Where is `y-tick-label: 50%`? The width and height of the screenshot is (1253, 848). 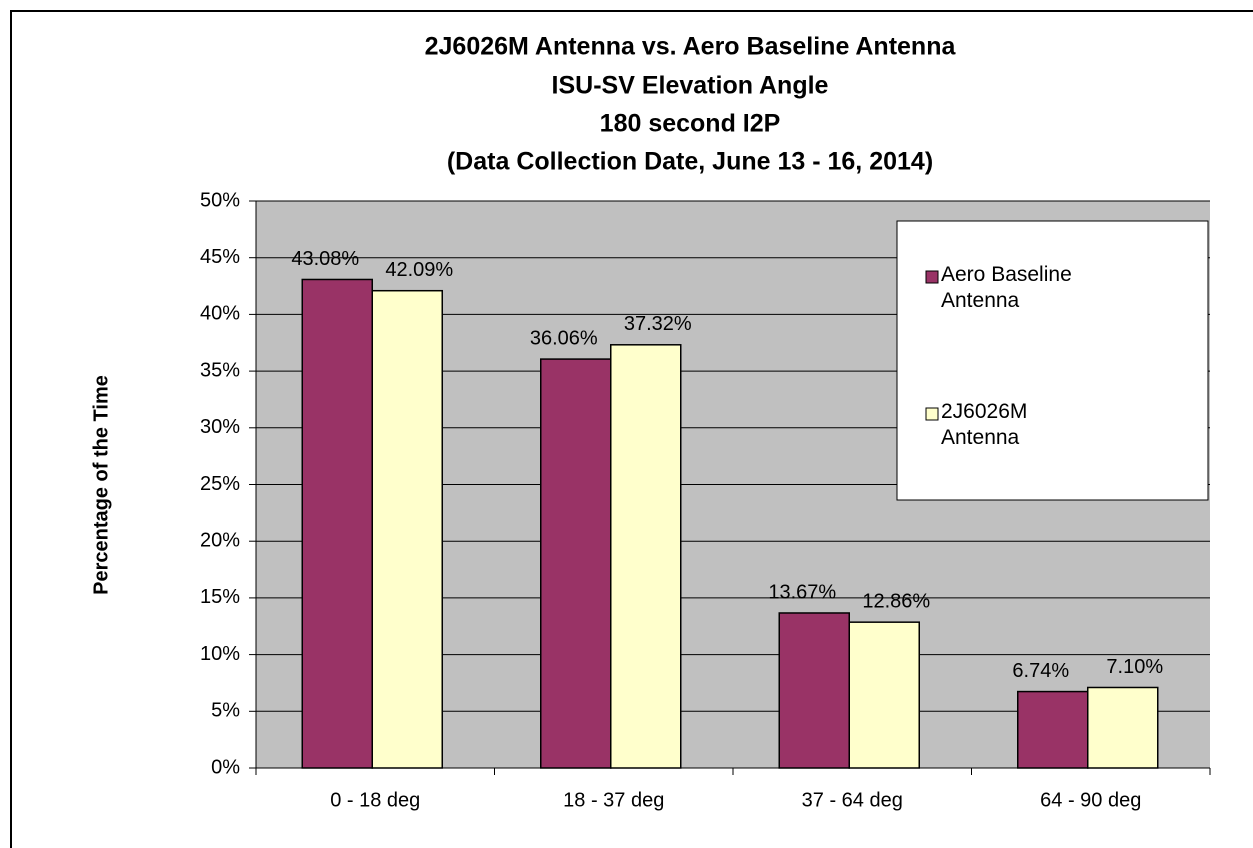 y-tick-label: 50% is located at coordinates (220, 200).